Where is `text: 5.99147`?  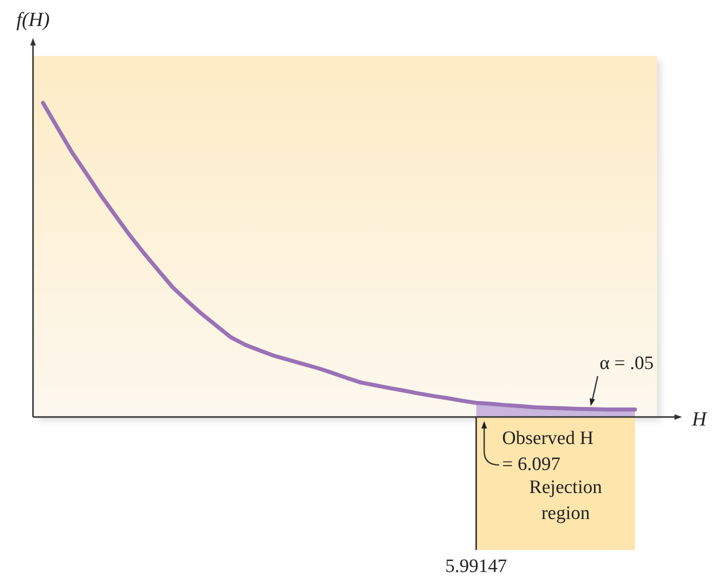
text: 5.99147 is located at coordinates (476, 566).